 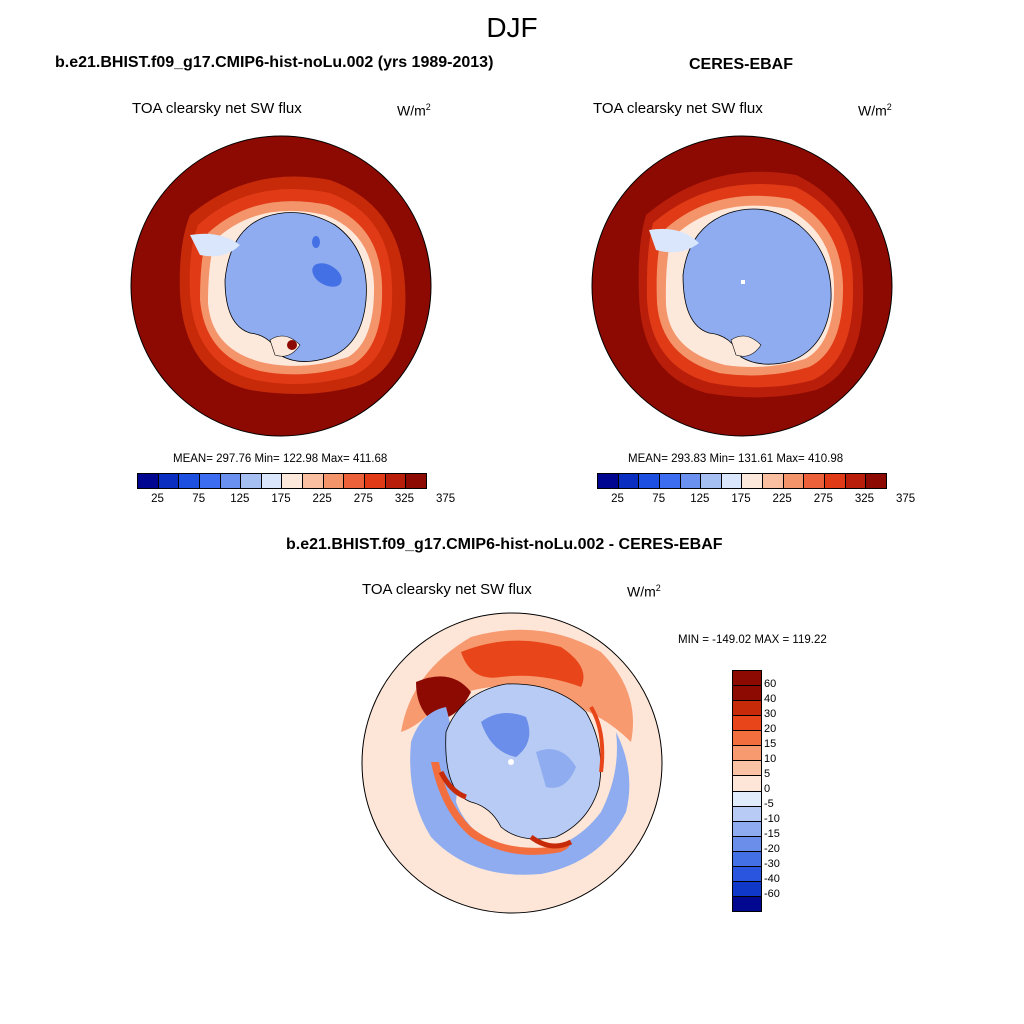 What do you see at coordinates (296, 501) in the screenshot?
I see `model-colorbar-ticks: 25 75 125 175 225 275 325 375` at bounding box center [296, 501].